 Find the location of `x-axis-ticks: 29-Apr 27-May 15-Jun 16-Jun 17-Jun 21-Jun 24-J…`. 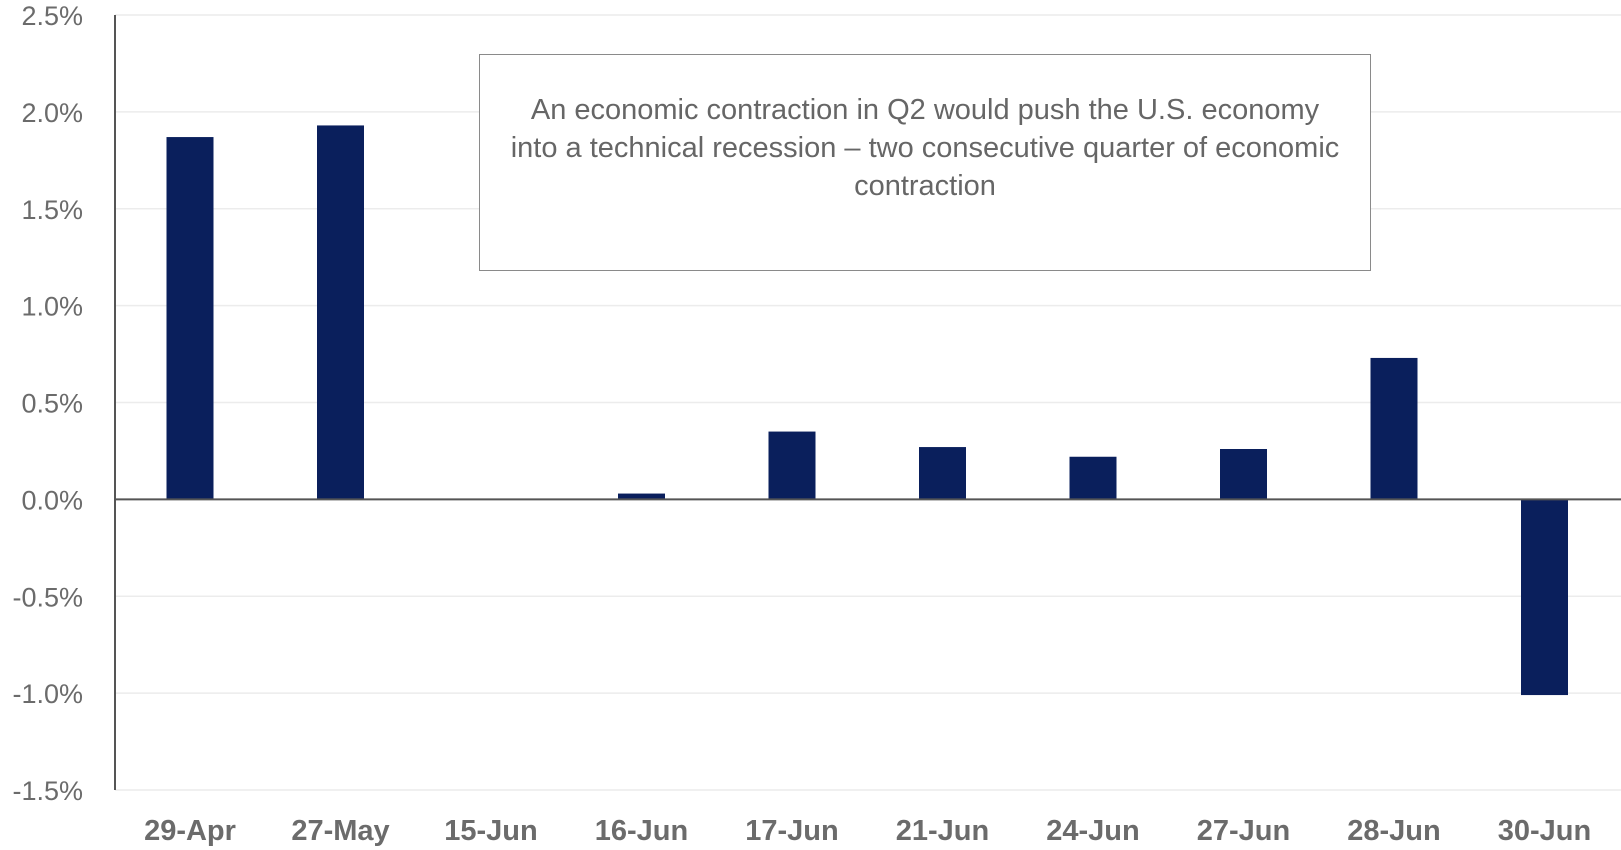

x-axis-ticks: 29-Apr 27-May 15-Jun 16-Jun 17-Jun 21-Jun 24-J… is located at coordinates (867, 831).